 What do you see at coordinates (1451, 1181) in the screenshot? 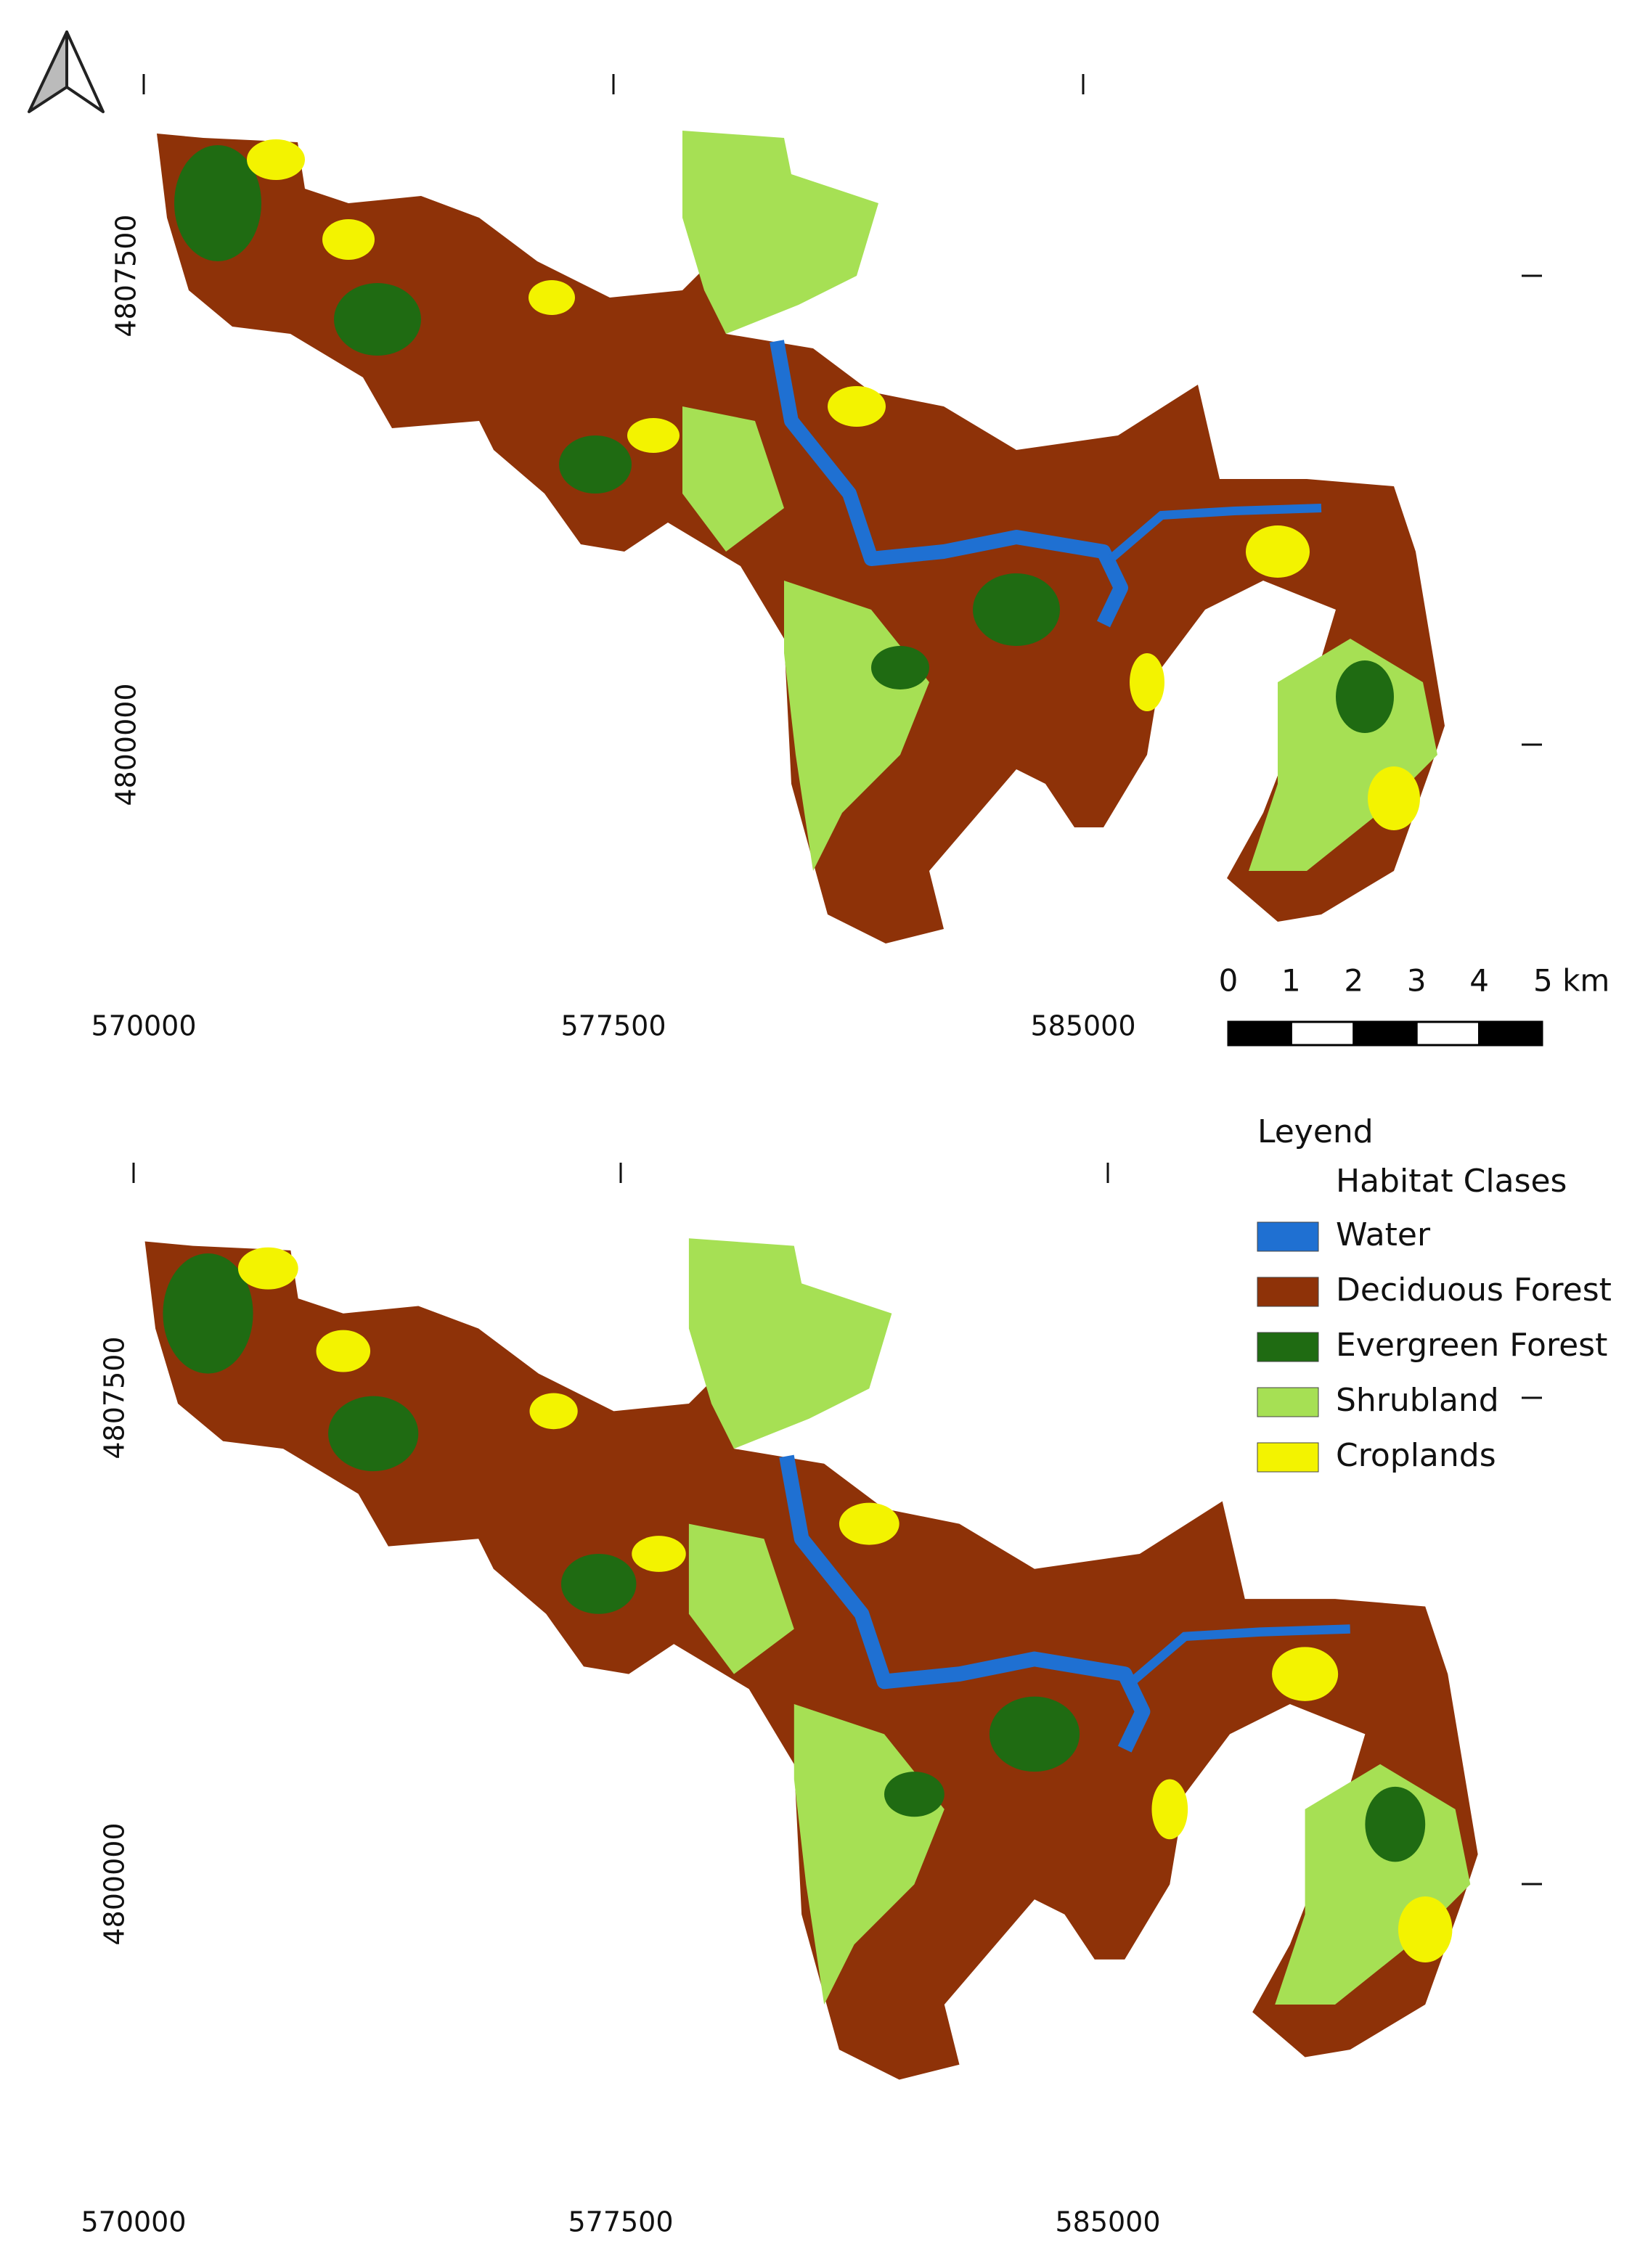
I see `legend-subtitle: Habitat Clases` at bounding box center [1451, 1181].